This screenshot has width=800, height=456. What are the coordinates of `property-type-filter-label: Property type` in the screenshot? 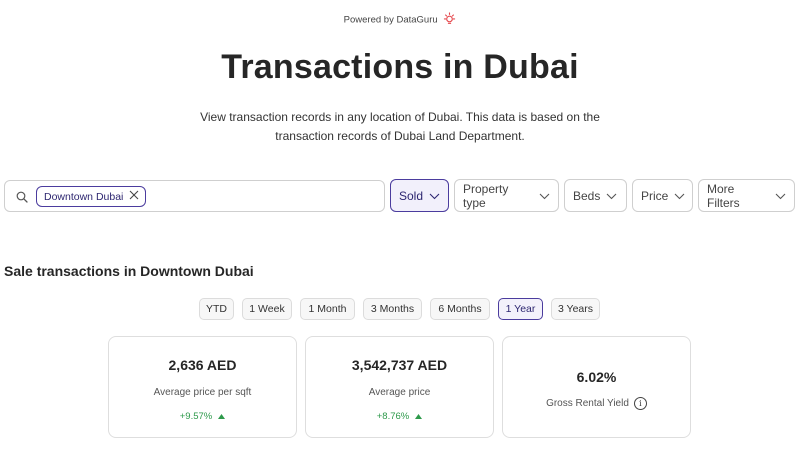 It's located at (486, 195).